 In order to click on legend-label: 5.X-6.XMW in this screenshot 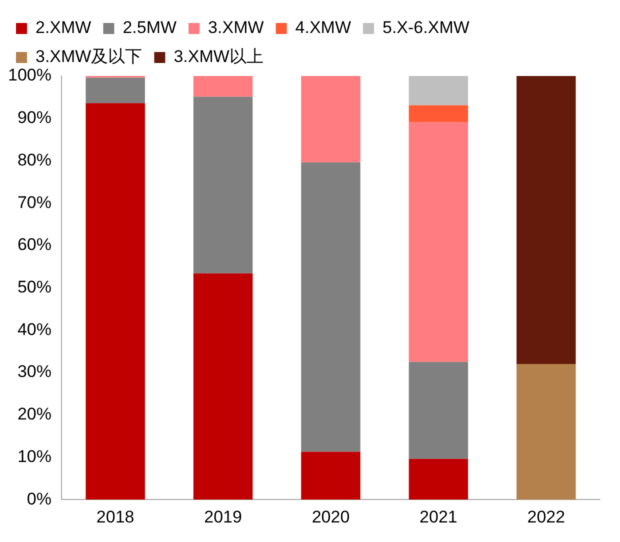, I will do `click(426, 28)`.